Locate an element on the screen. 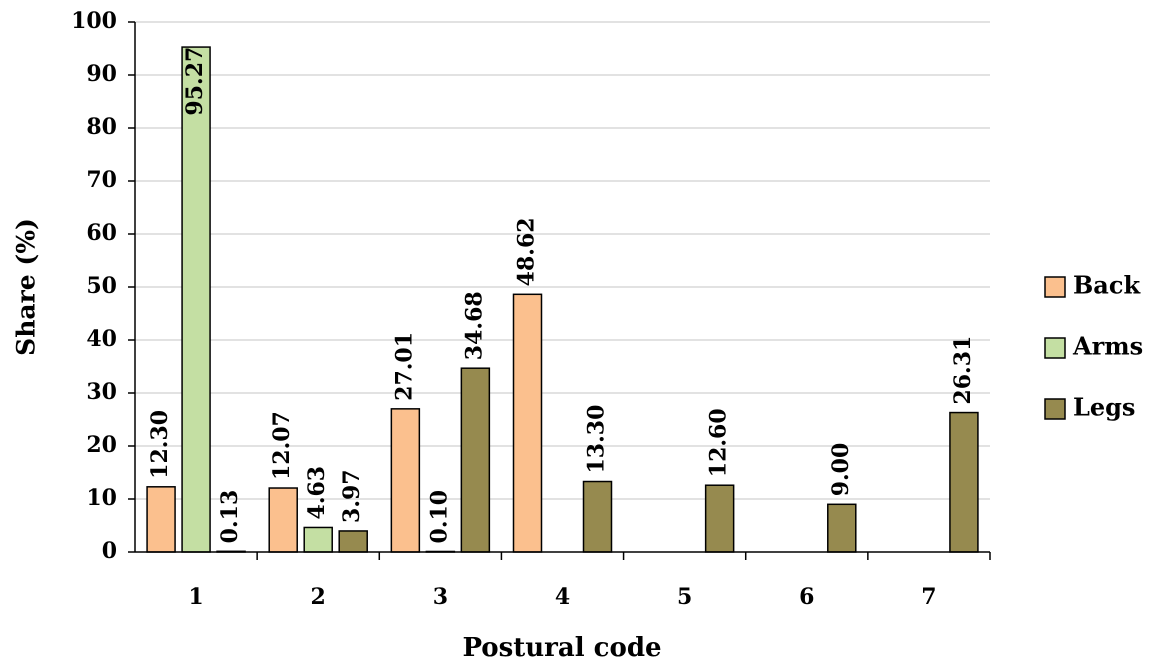 This screenshot has height=667, width=1154. y-tick-label: 10 is located at coordinates (101, 498).